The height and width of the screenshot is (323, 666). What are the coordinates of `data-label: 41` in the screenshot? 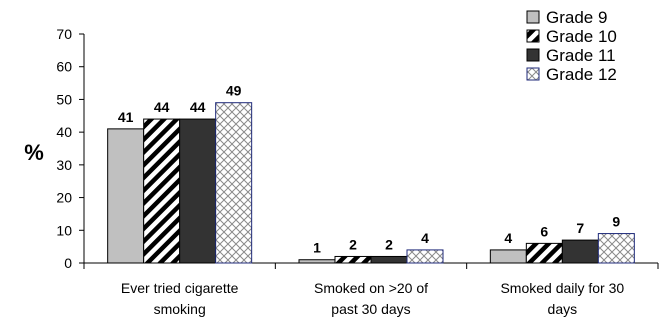 It's located at (126, 117).